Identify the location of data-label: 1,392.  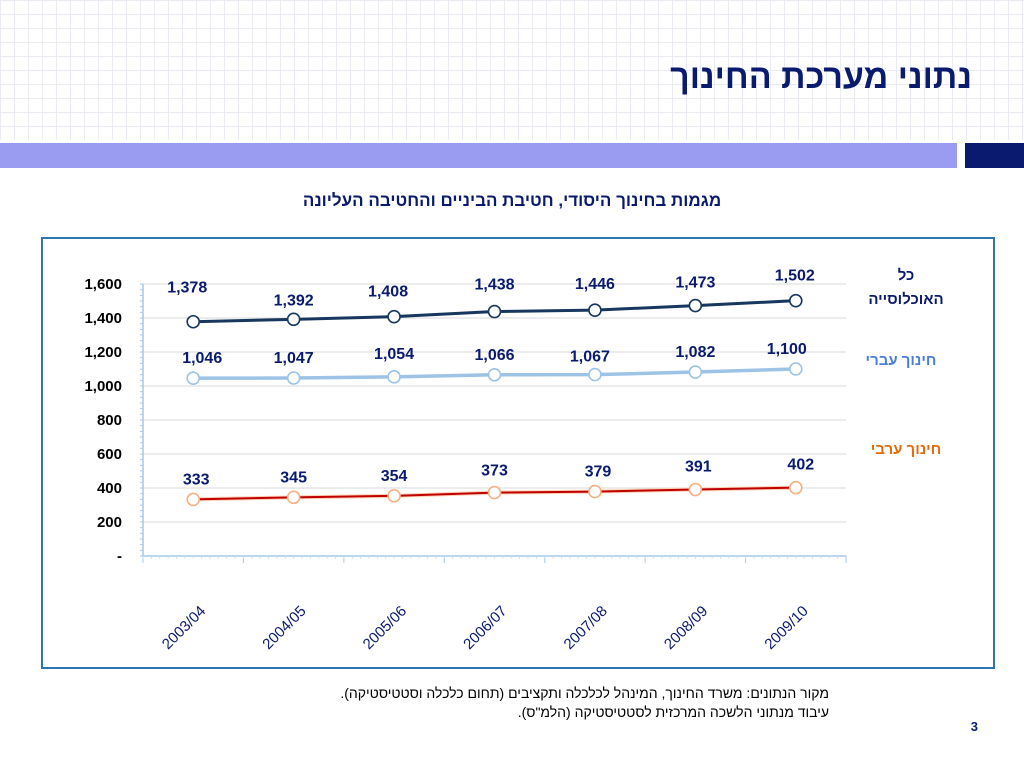
(294, 300).